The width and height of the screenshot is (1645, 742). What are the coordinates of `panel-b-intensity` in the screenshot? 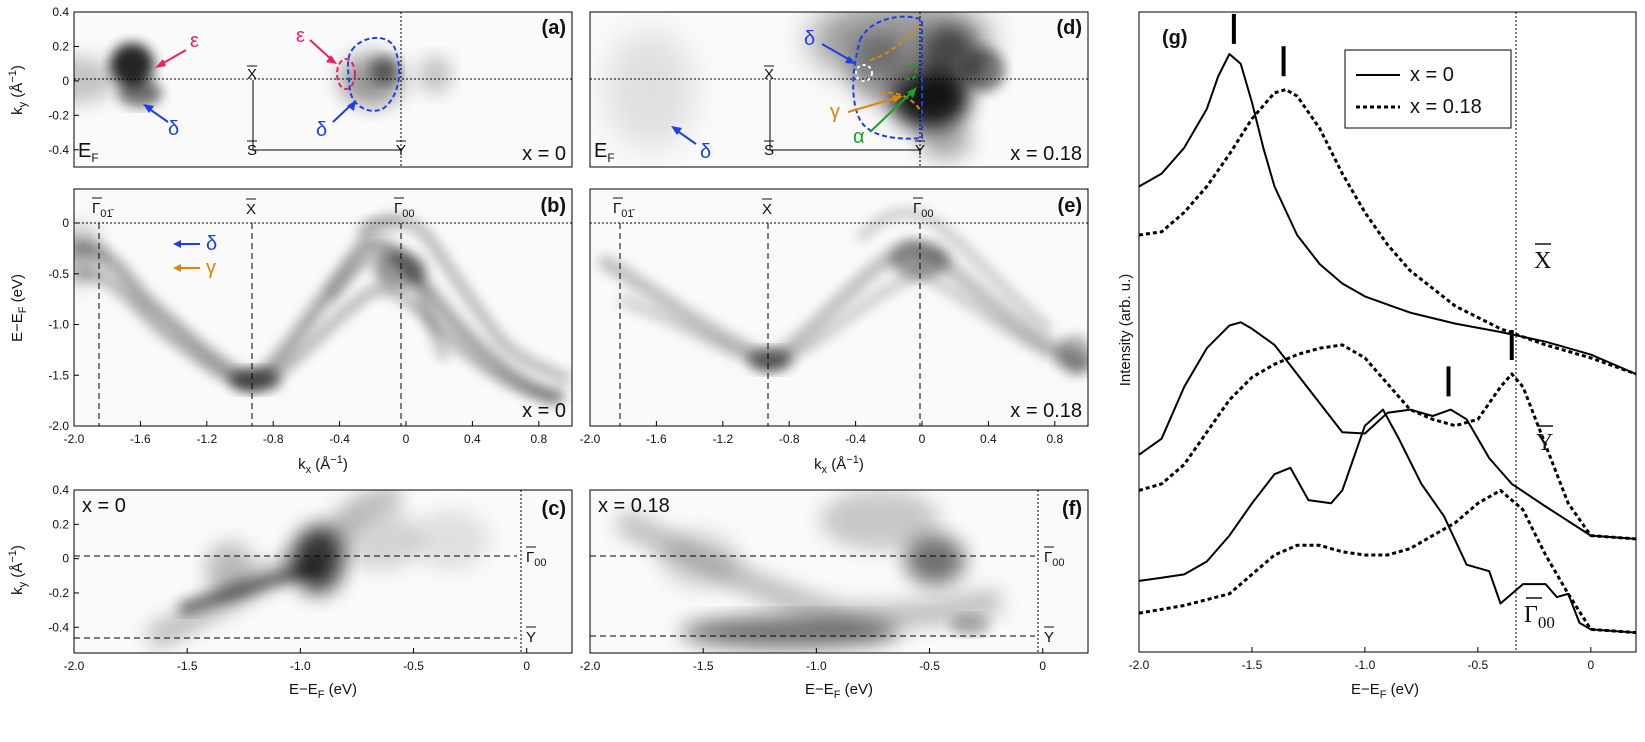 It's located at (323, 310).